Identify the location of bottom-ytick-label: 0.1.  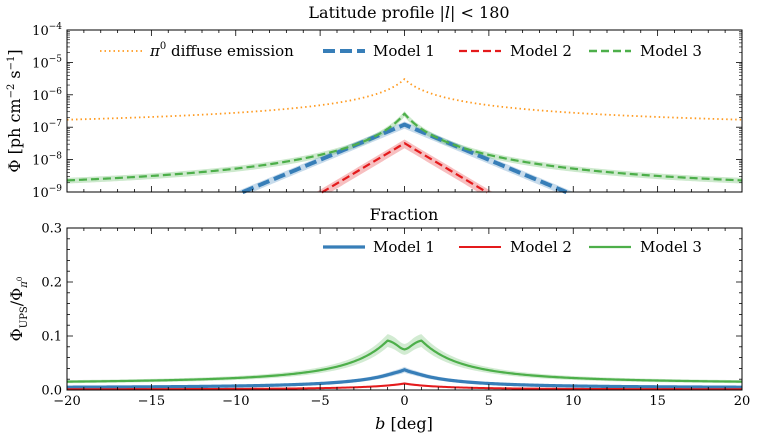
(51, 337).